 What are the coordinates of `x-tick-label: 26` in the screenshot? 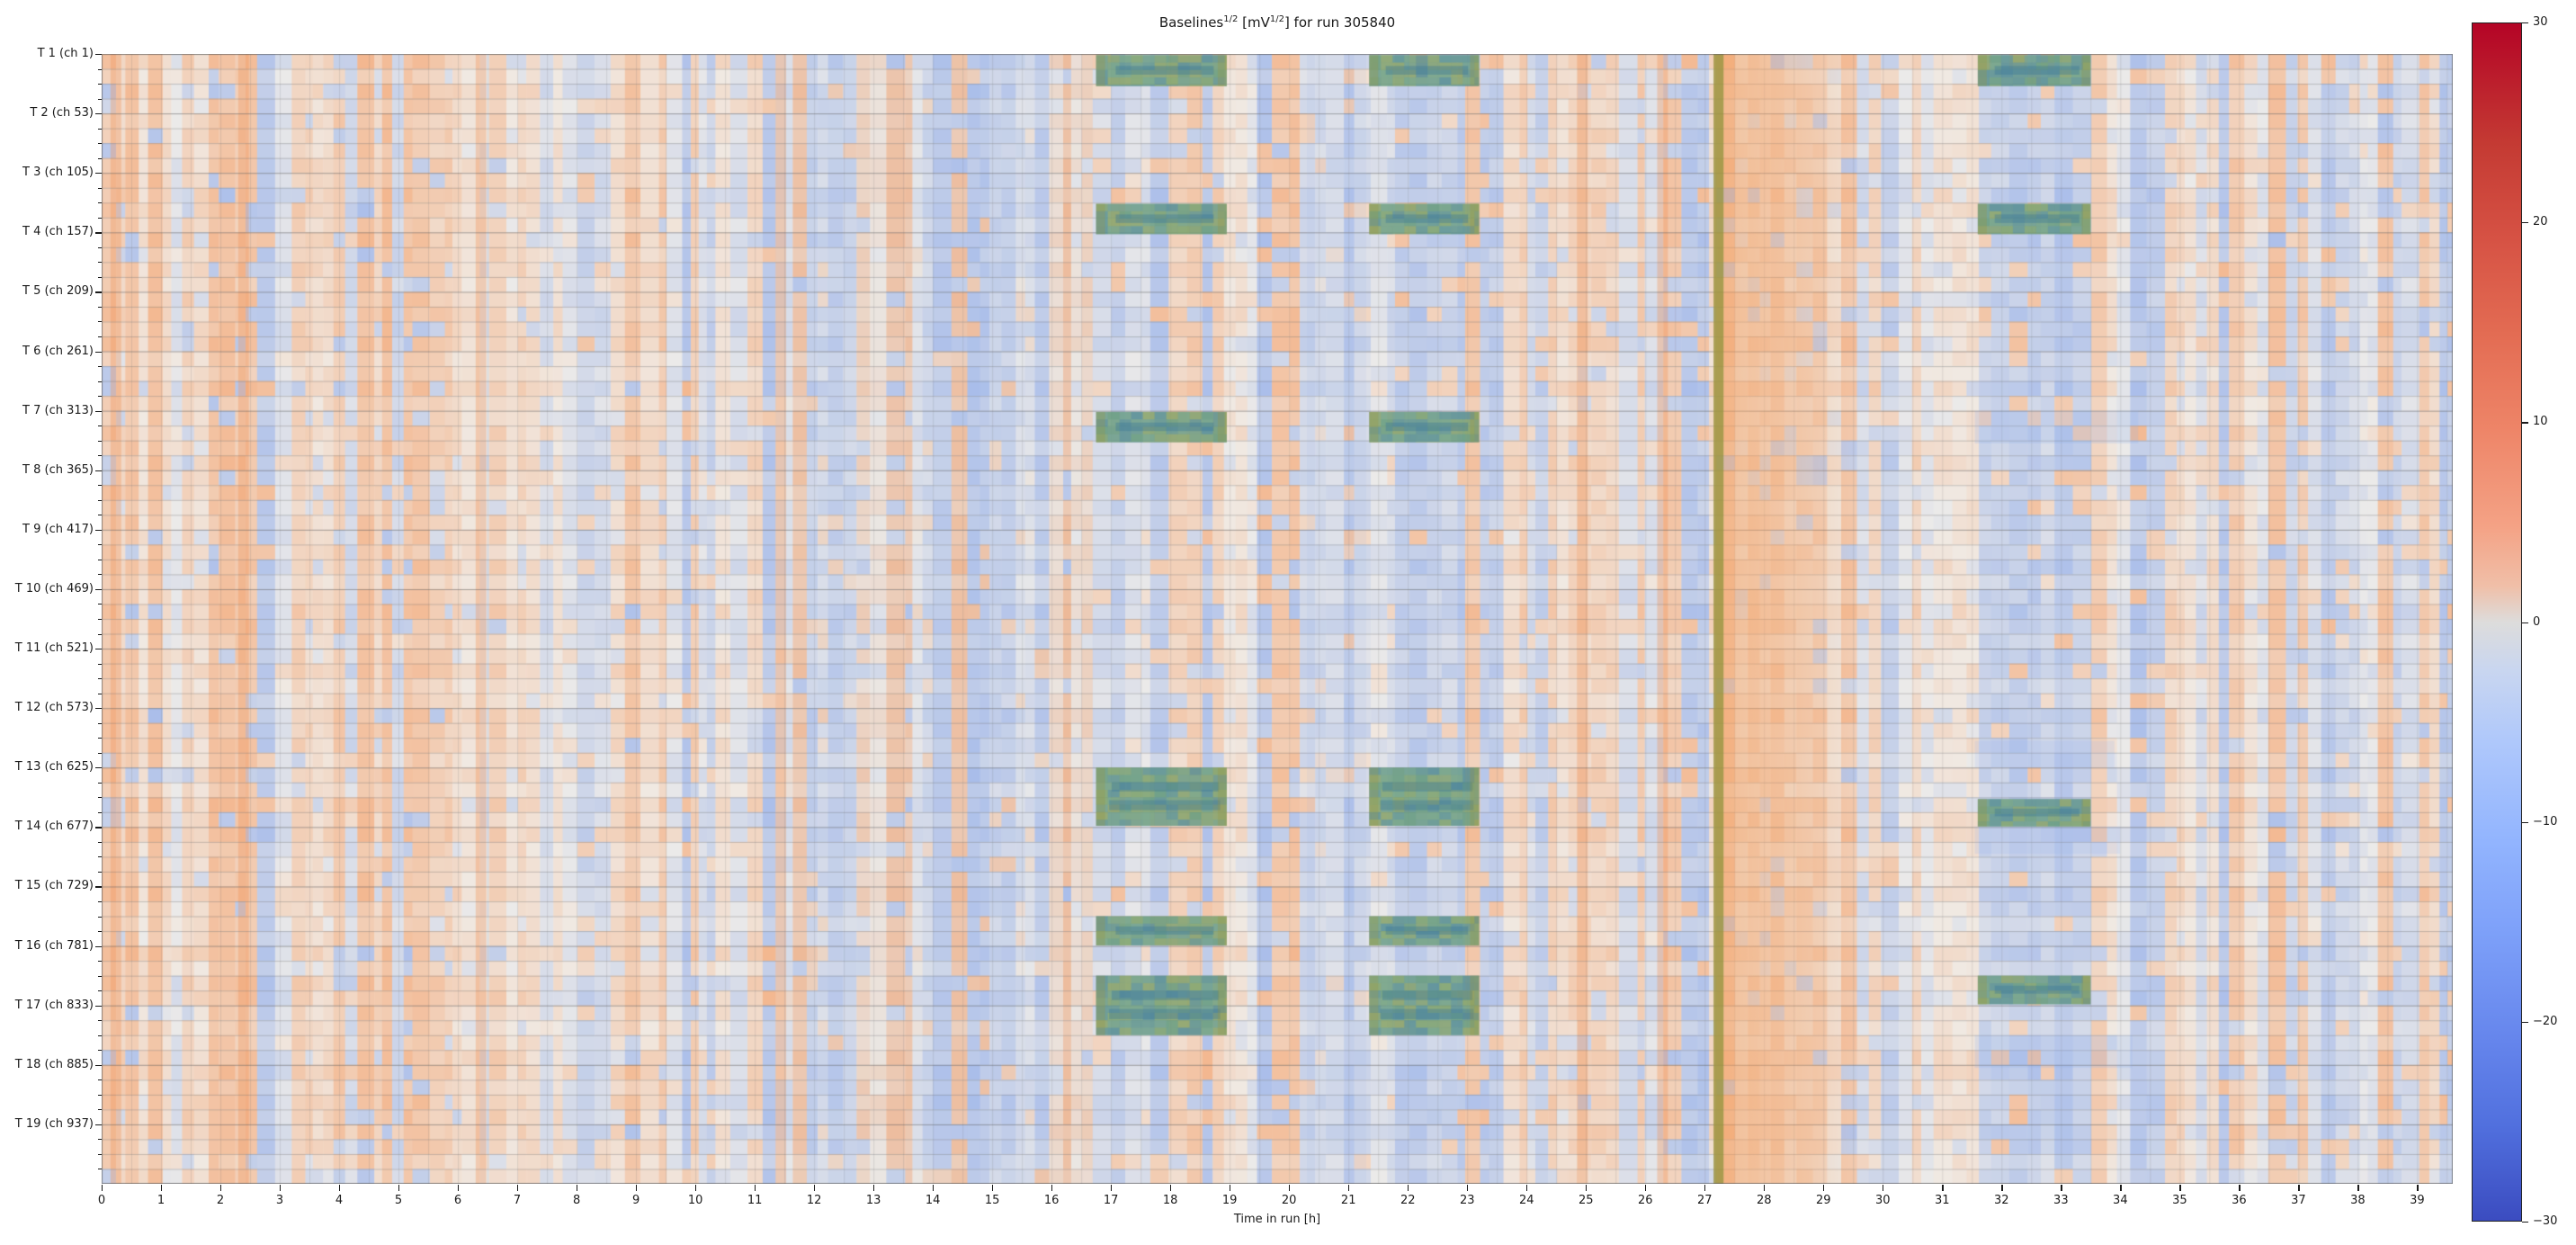 It's located at (1645, 1200).